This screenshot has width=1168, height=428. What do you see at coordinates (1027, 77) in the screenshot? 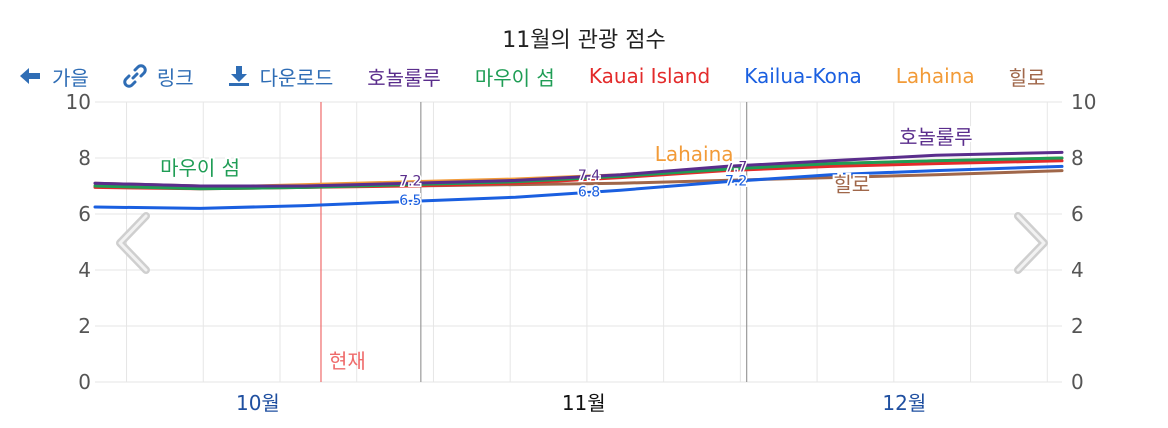
I see `legend-item: 힐로` at bounding box center [1027, 77].